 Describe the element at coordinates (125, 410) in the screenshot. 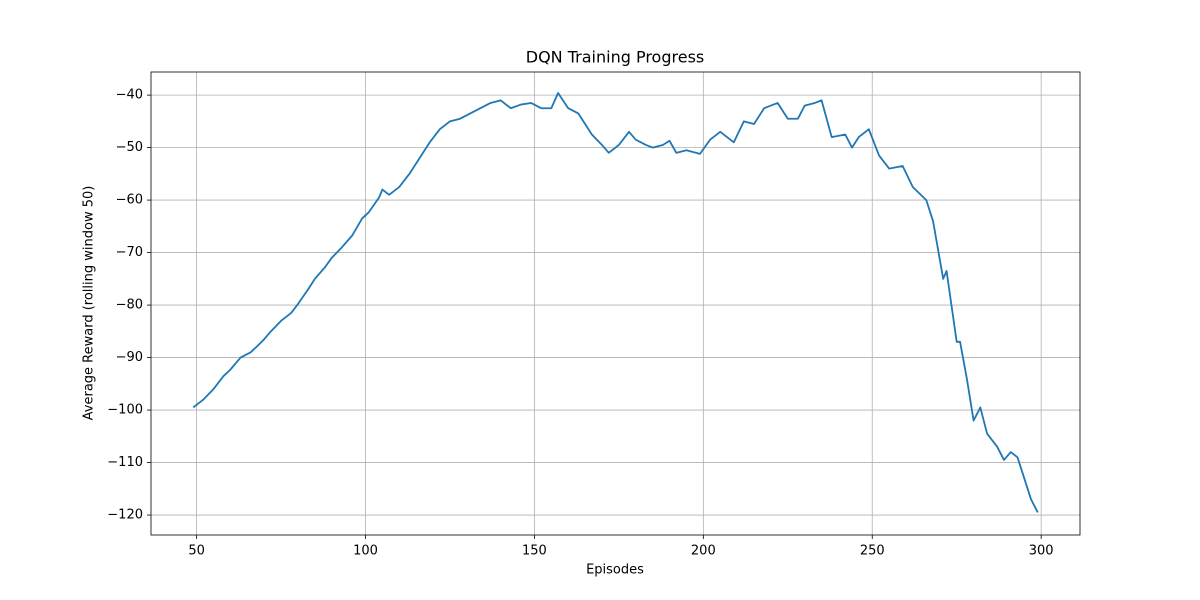

I see `y-tick-label: −100` at that location.